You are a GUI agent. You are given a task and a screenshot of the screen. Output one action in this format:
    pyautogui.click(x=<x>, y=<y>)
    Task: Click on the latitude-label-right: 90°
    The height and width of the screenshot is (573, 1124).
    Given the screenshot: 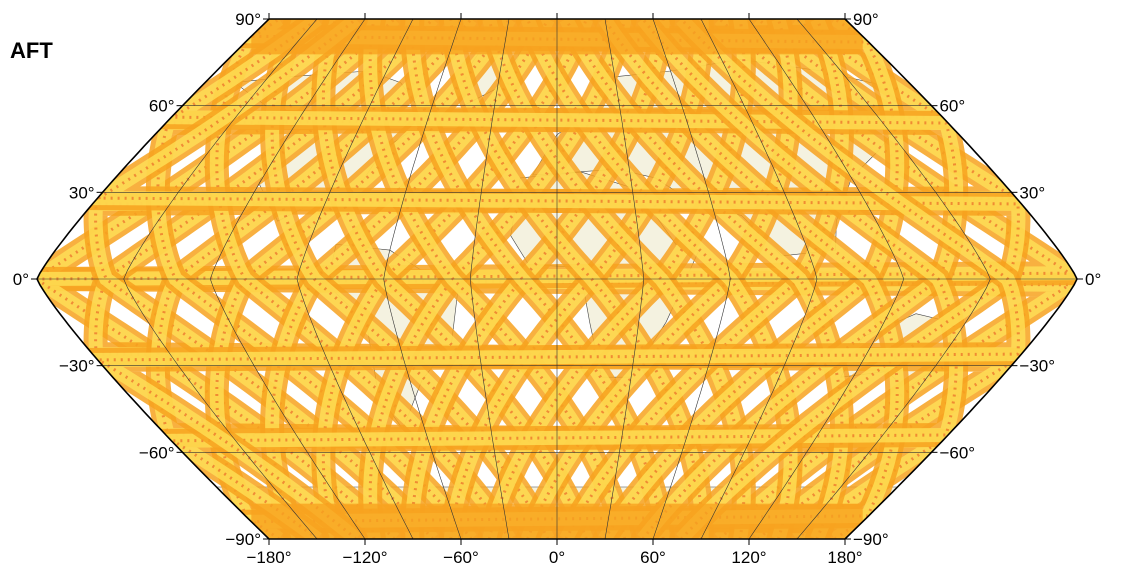 What is the action you would take?
    pyautogui.click(x=866, y=19)
    